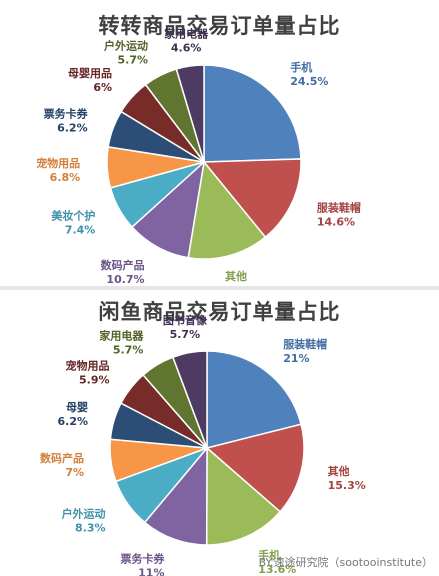 The height and width of the screenshot is (576, 439). What do you see at coordinates (336, 221) in the screenshot?
I see `slice-percent-label: 14.6%` at bounding box center [336, 221].